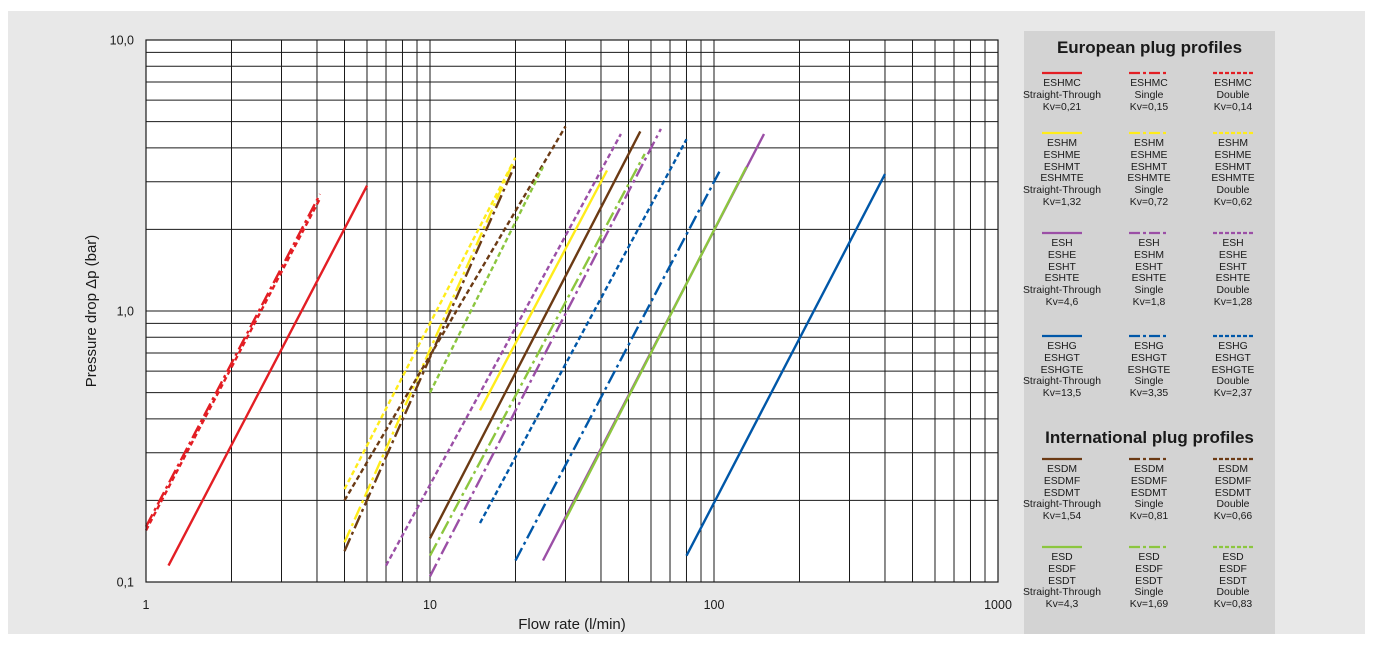 The image size is (1375, 646). I want to click on legend-entry-label: ESHG ESHGT ESHGTE Double Kv=2,37, so click(1233, 370).